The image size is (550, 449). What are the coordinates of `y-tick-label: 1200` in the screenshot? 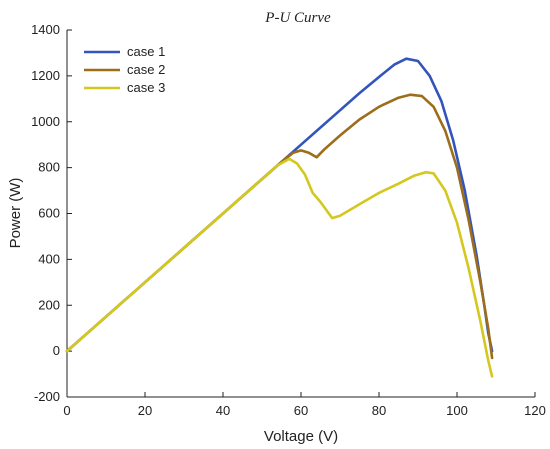 It's located at (45, 75).